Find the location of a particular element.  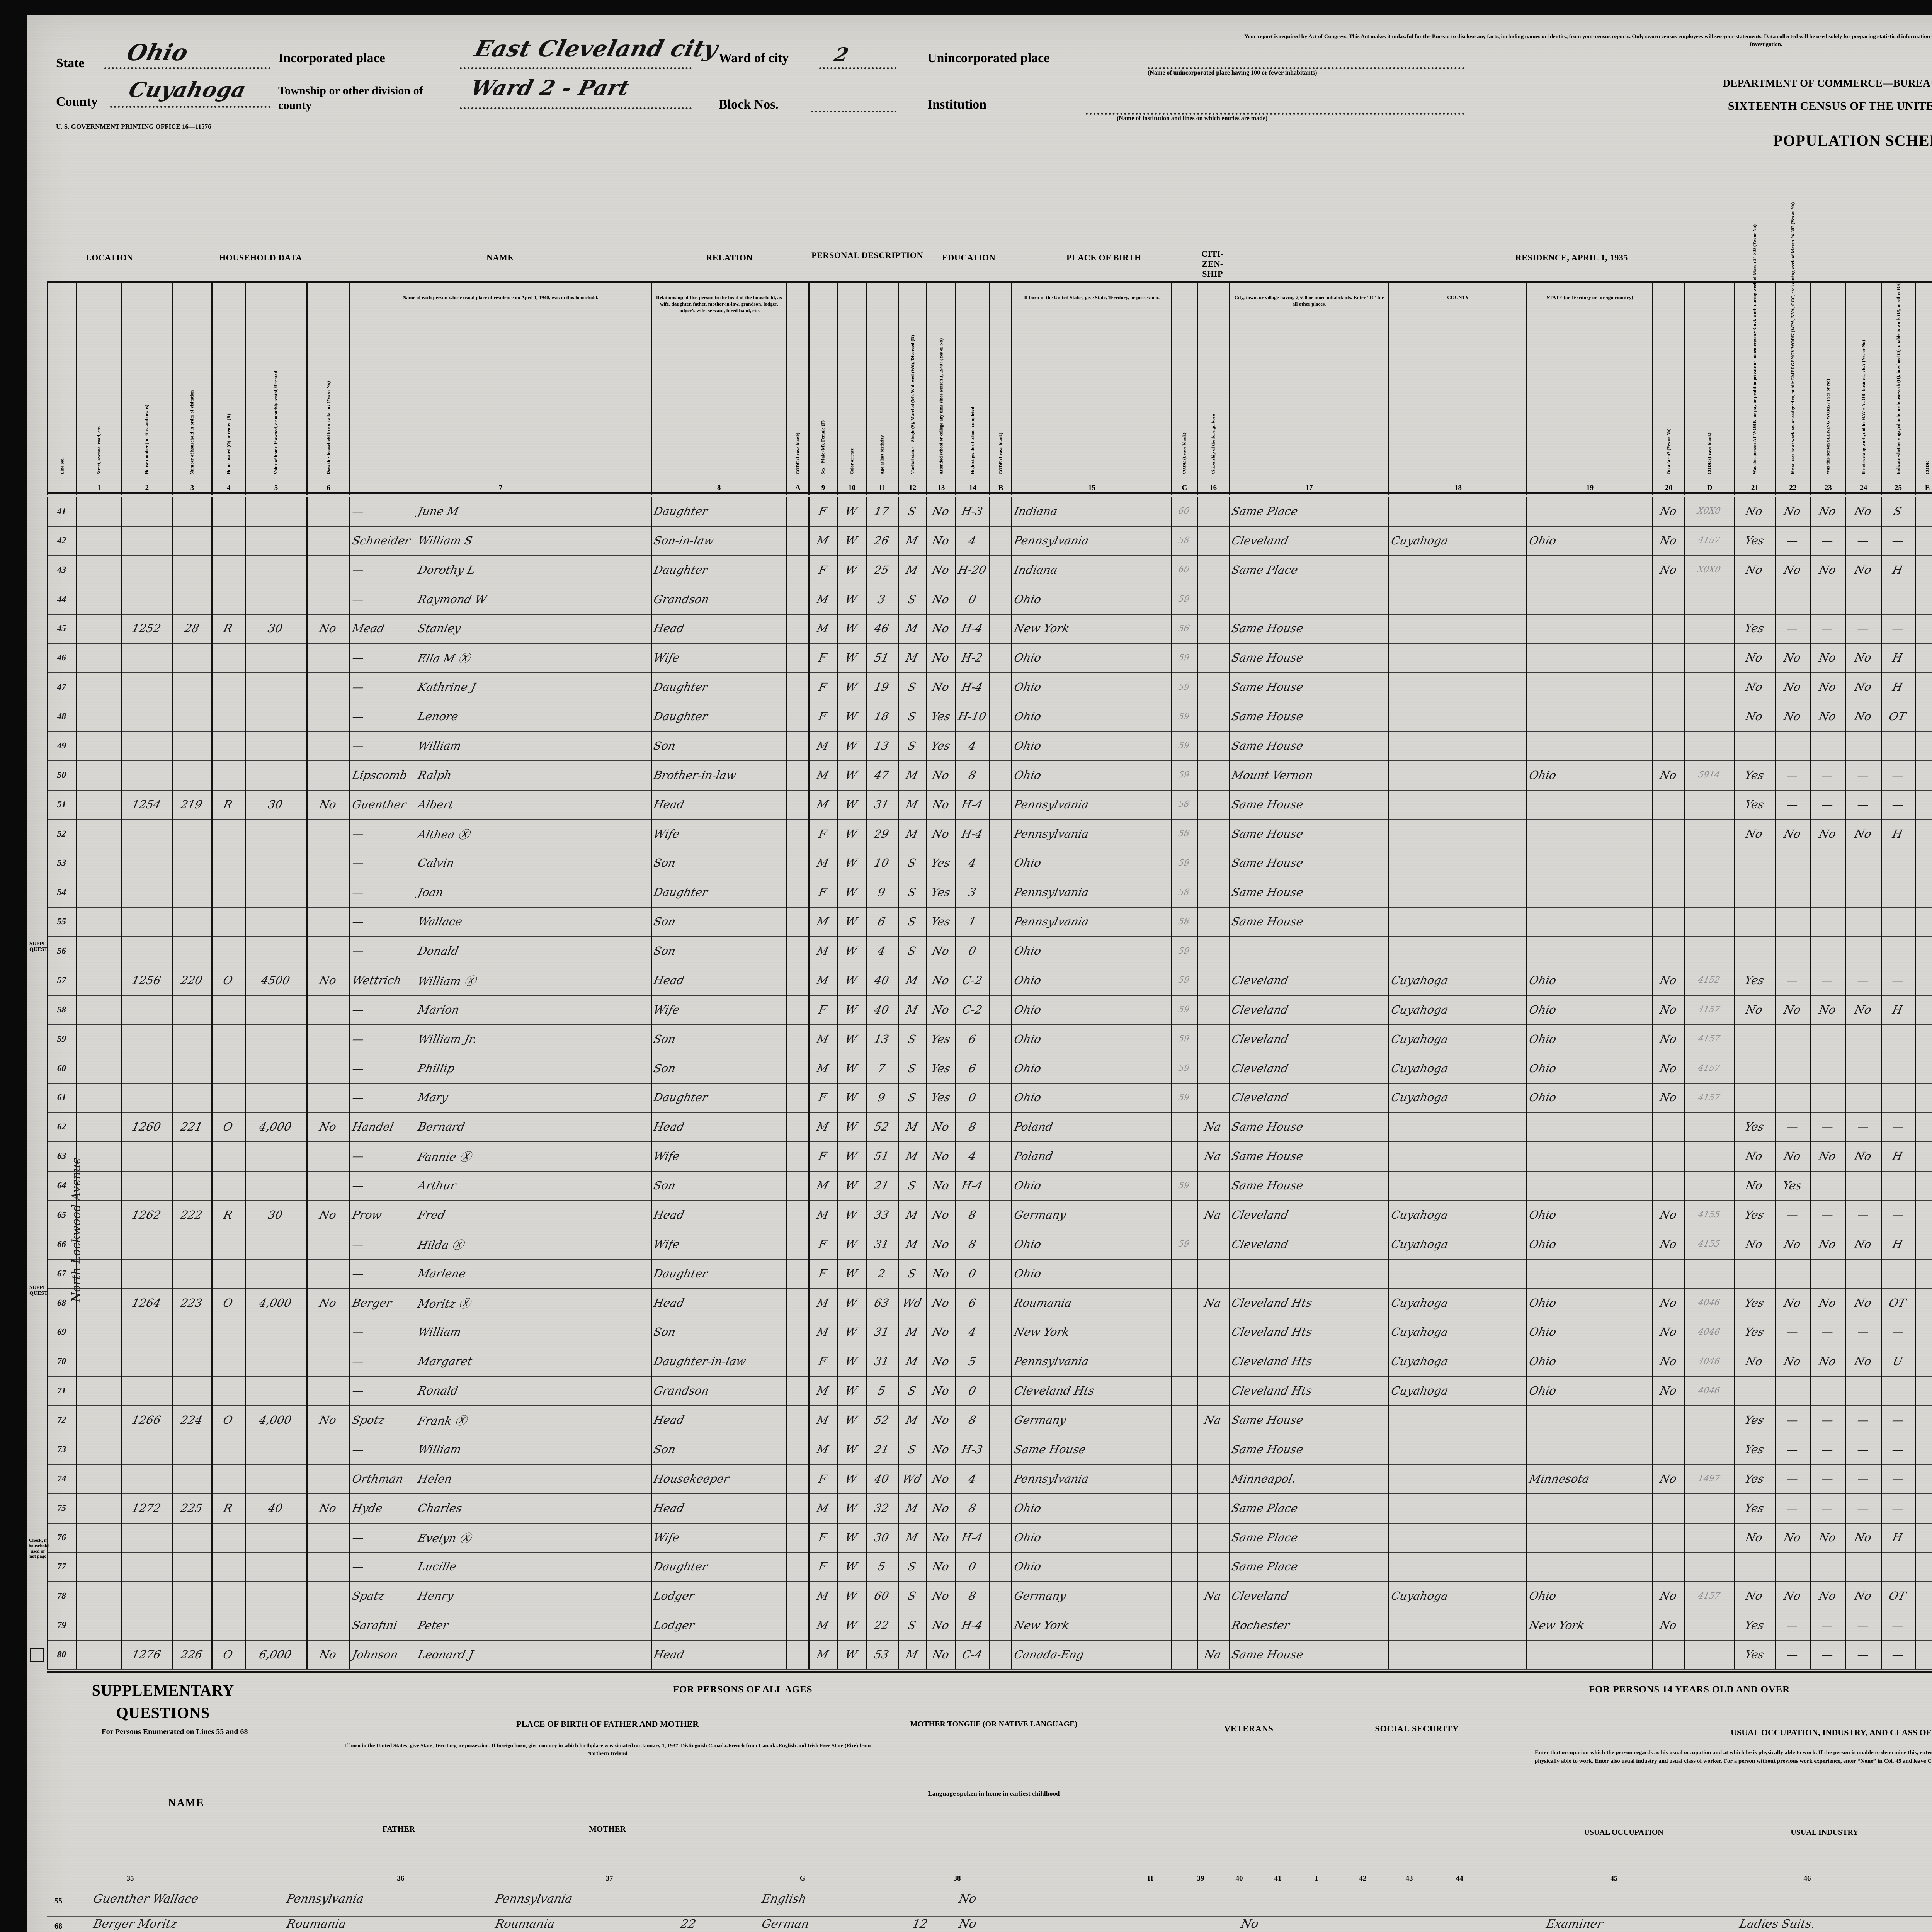

cell-hh: 223 is located at coordinates (192, 1303).